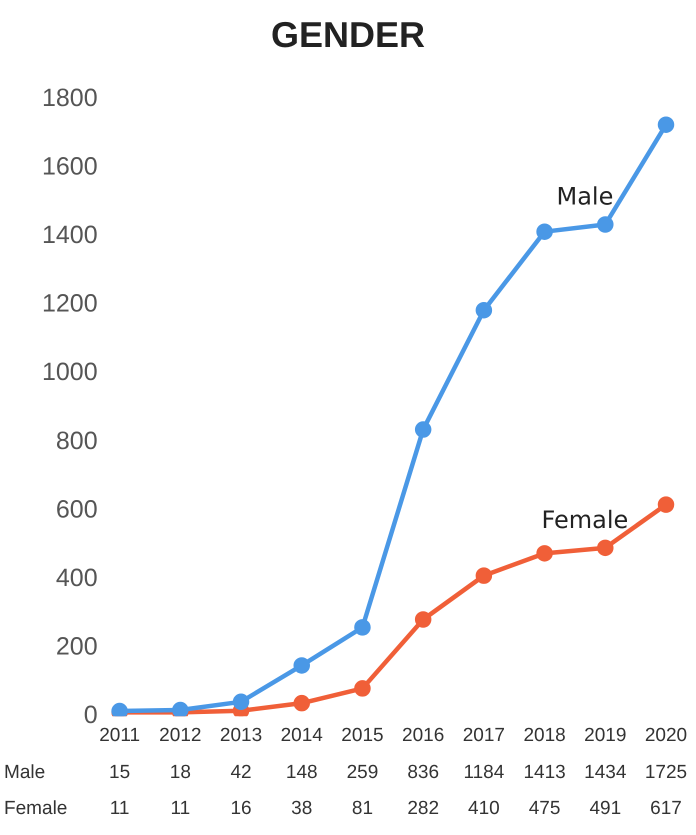  Describe the element at coordinates (302, 773) in the screenshot. I see `data-label: 148` at that location.